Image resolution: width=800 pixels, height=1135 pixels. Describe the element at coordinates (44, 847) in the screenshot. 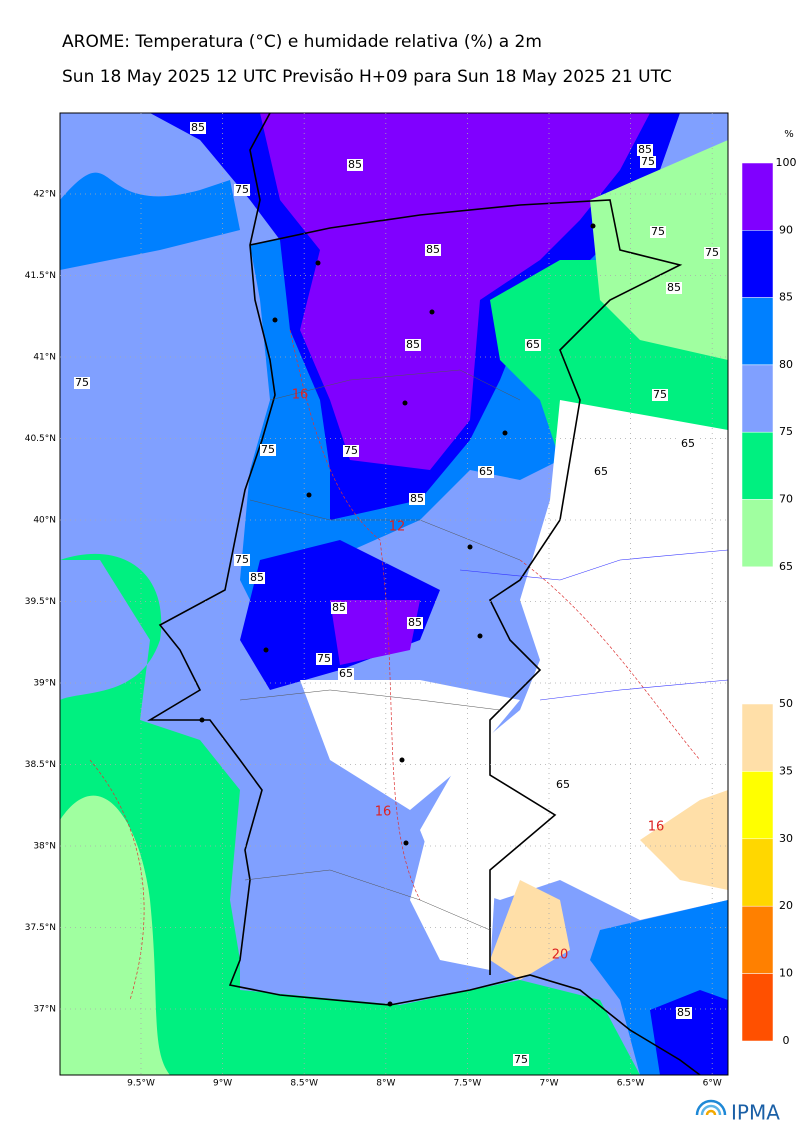

I see `lat-label: 38°N` at that location.